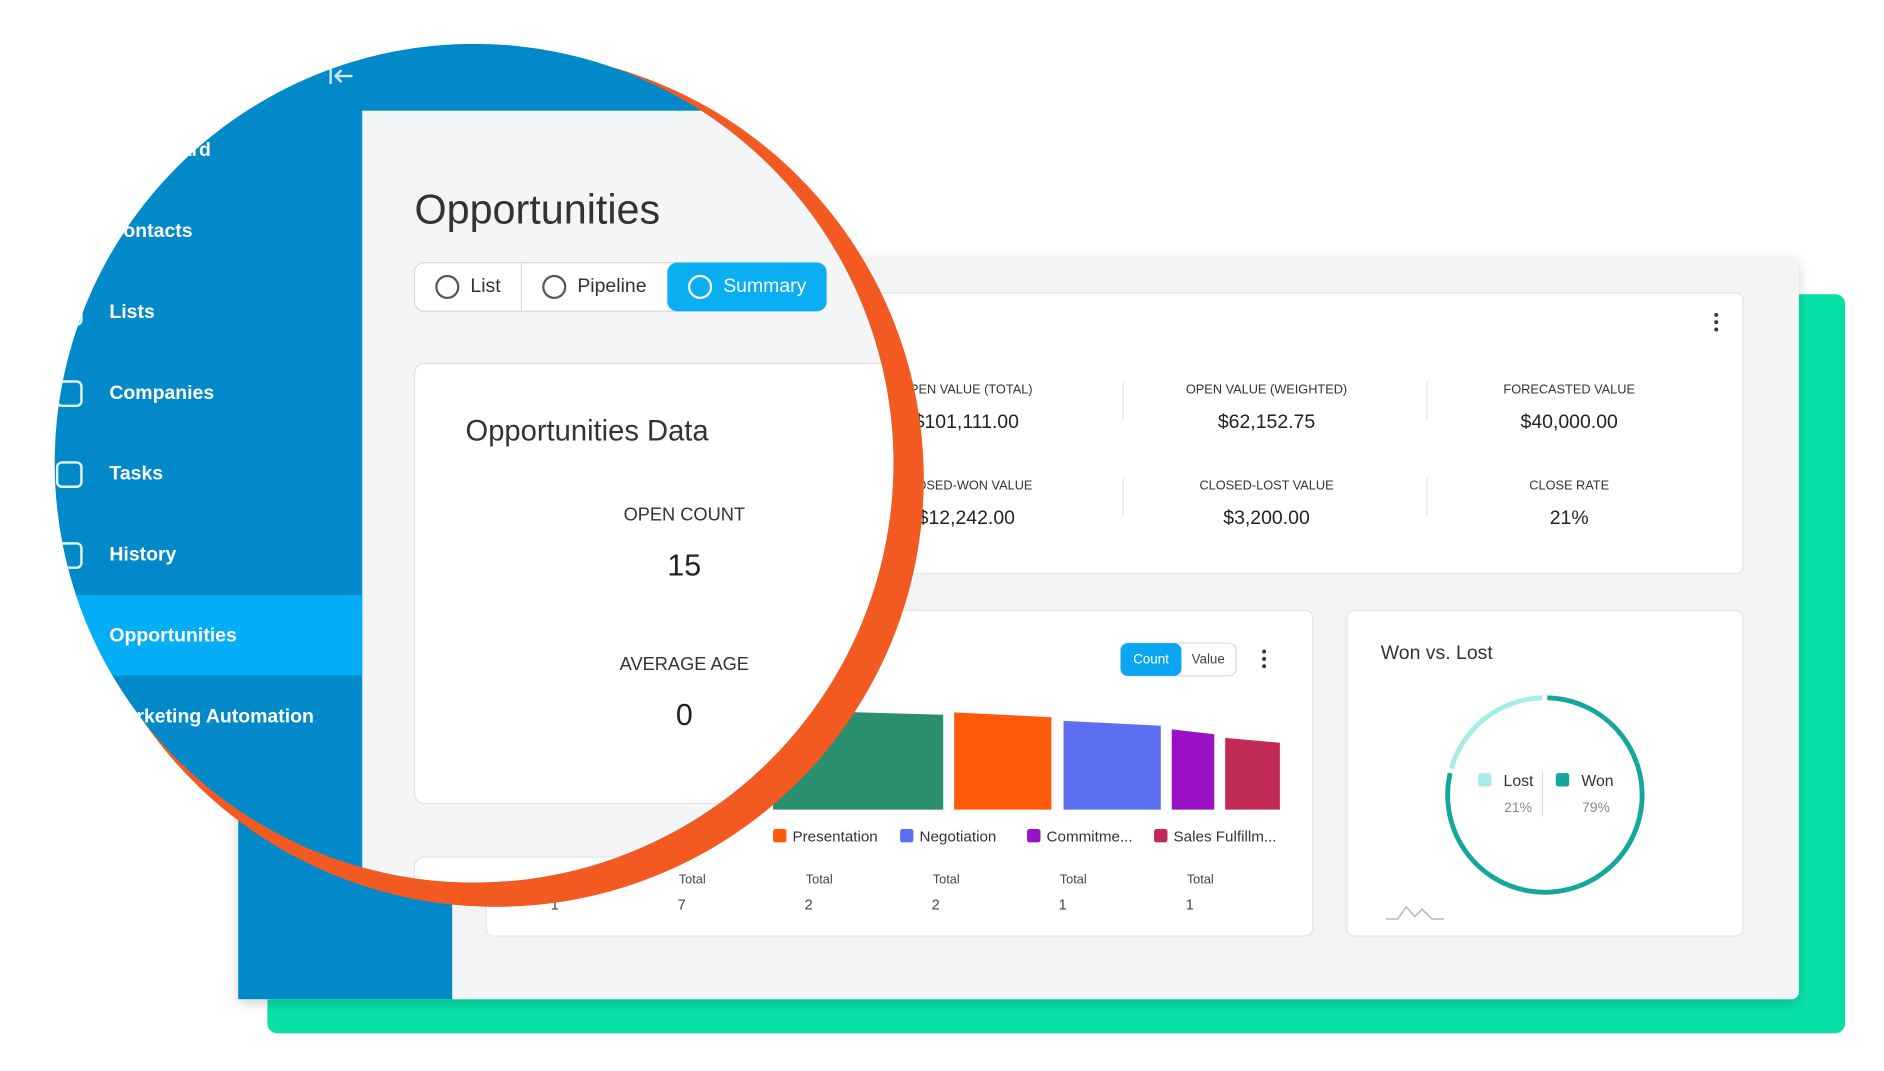 Image resolution: width=1884 pixels, height=1071 pixels. I want to click on metric-value: $3,200.00, so click(1266, 518).